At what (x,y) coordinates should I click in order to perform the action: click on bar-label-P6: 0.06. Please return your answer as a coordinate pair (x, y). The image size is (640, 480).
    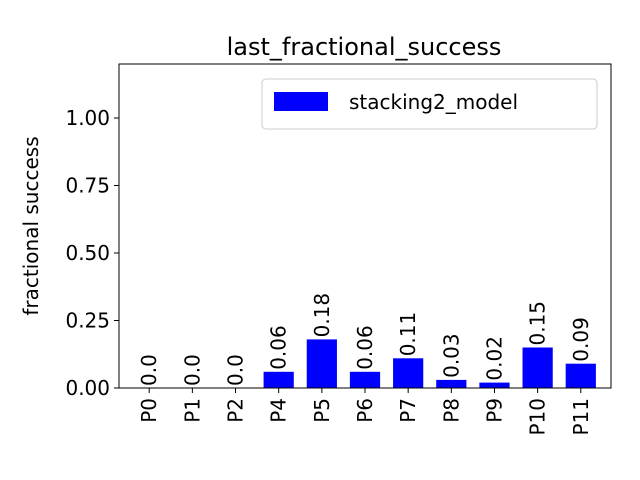
    Looking at the image, I should click on (365, 347).